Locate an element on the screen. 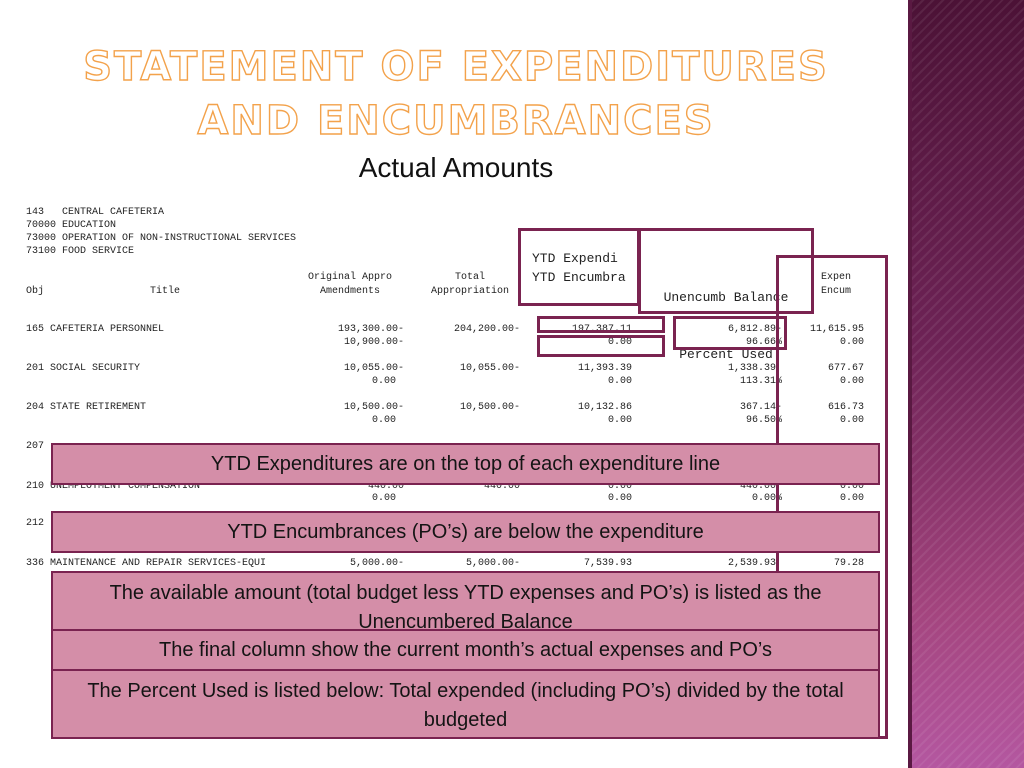 The image size is (1024, 768). ytd-encumbrance-highlight is located at coordinates (601, 346).